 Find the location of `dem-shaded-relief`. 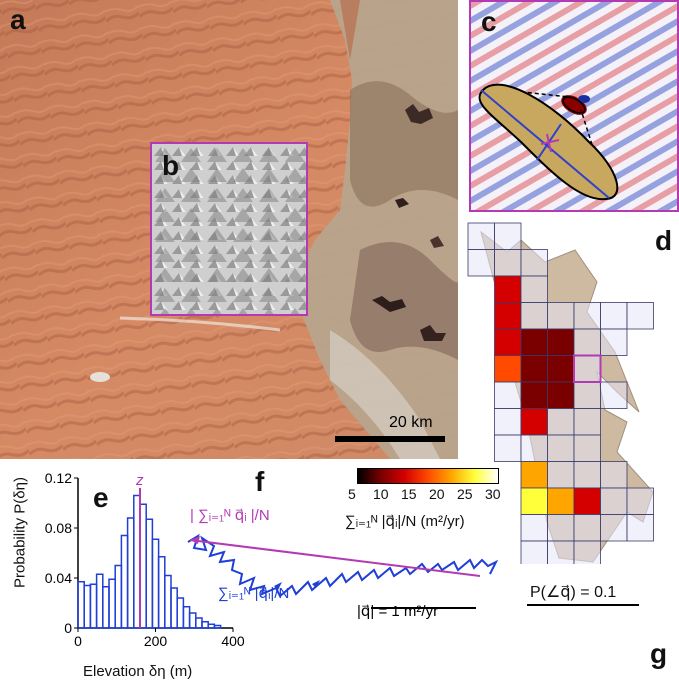

dem-shaded-relief is located at coordinates (229, 229).